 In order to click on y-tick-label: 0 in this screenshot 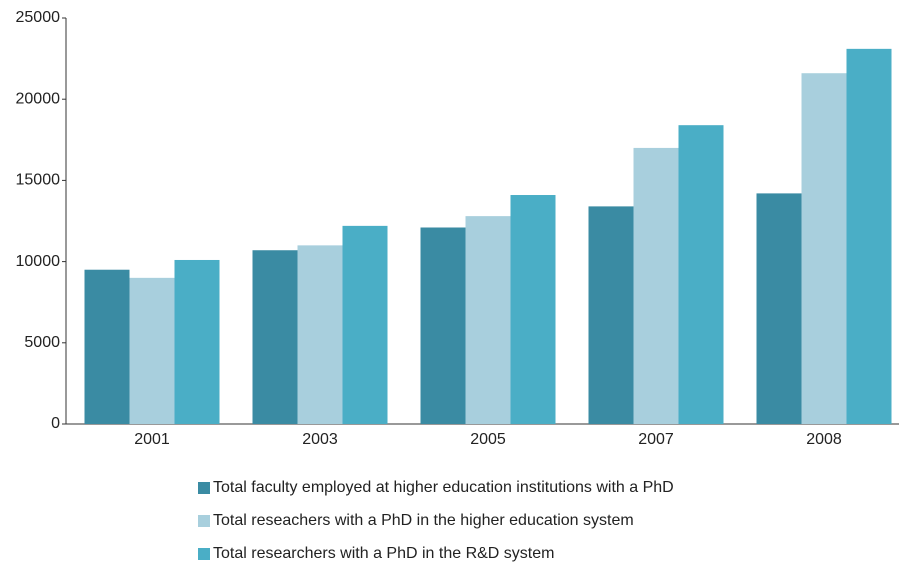, I will do `click(55, 423)`.